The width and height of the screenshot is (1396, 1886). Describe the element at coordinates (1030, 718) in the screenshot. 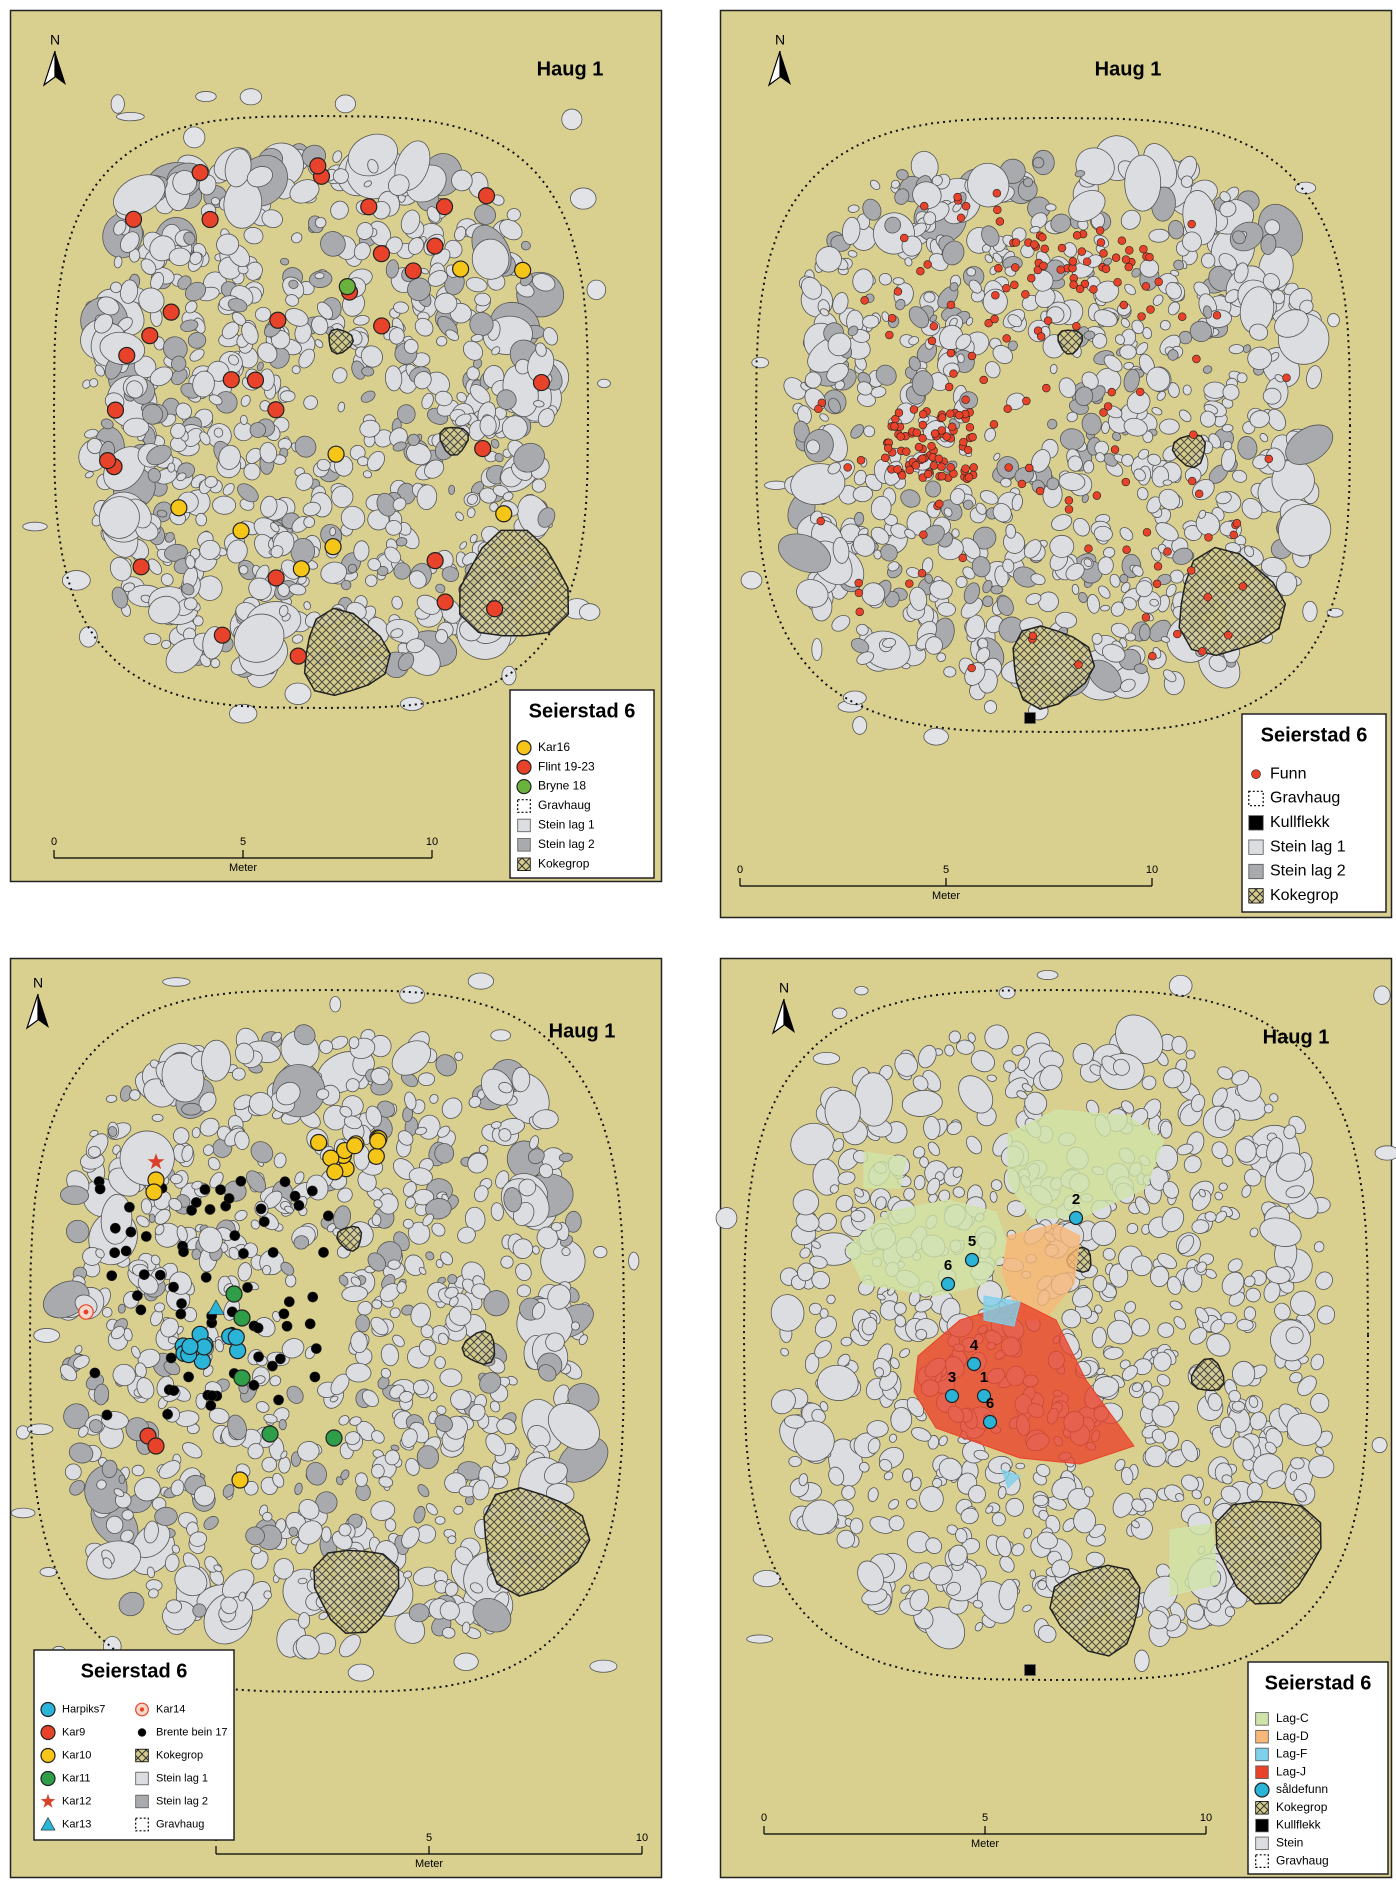

I see `charcoal-spot` at that location.